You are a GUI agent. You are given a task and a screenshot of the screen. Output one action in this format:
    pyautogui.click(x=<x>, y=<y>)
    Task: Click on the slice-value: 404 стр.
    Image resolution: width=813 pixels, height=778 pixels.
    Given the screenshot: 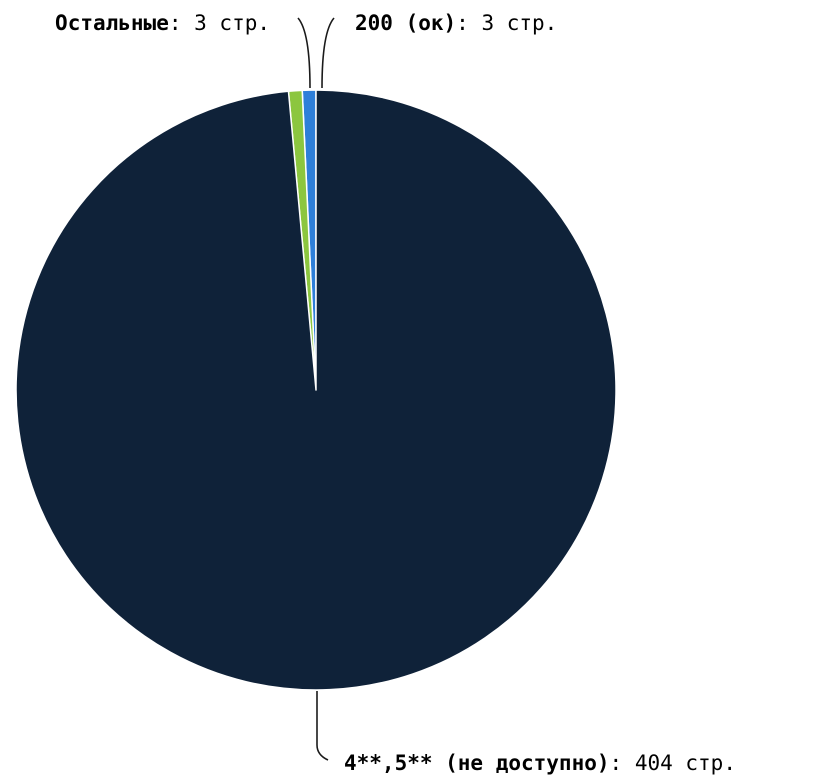 What is the action you would take?
    pyautogui.click(x=685, y=763)
    